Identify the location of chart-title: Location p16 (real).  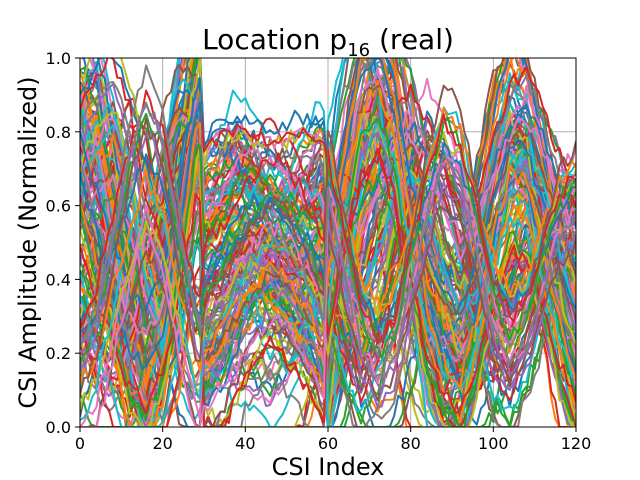
(328, 42).